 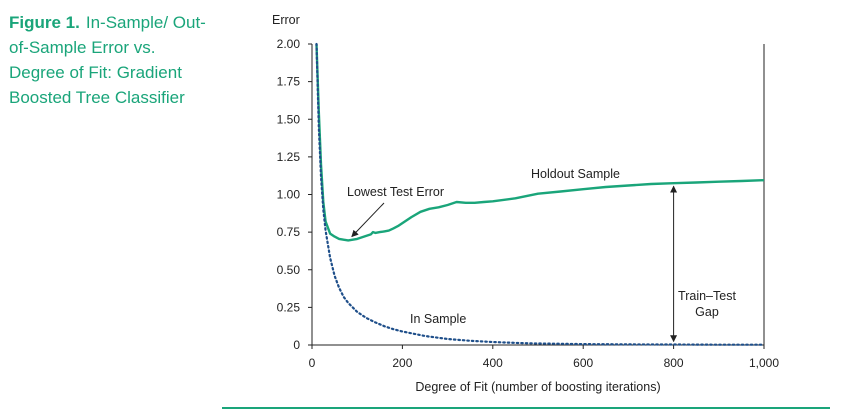 What do you see at coordinates (438, 319) in the screenshot?
I see `in-sample-label: In Sample` at bounding box center [438, 319].